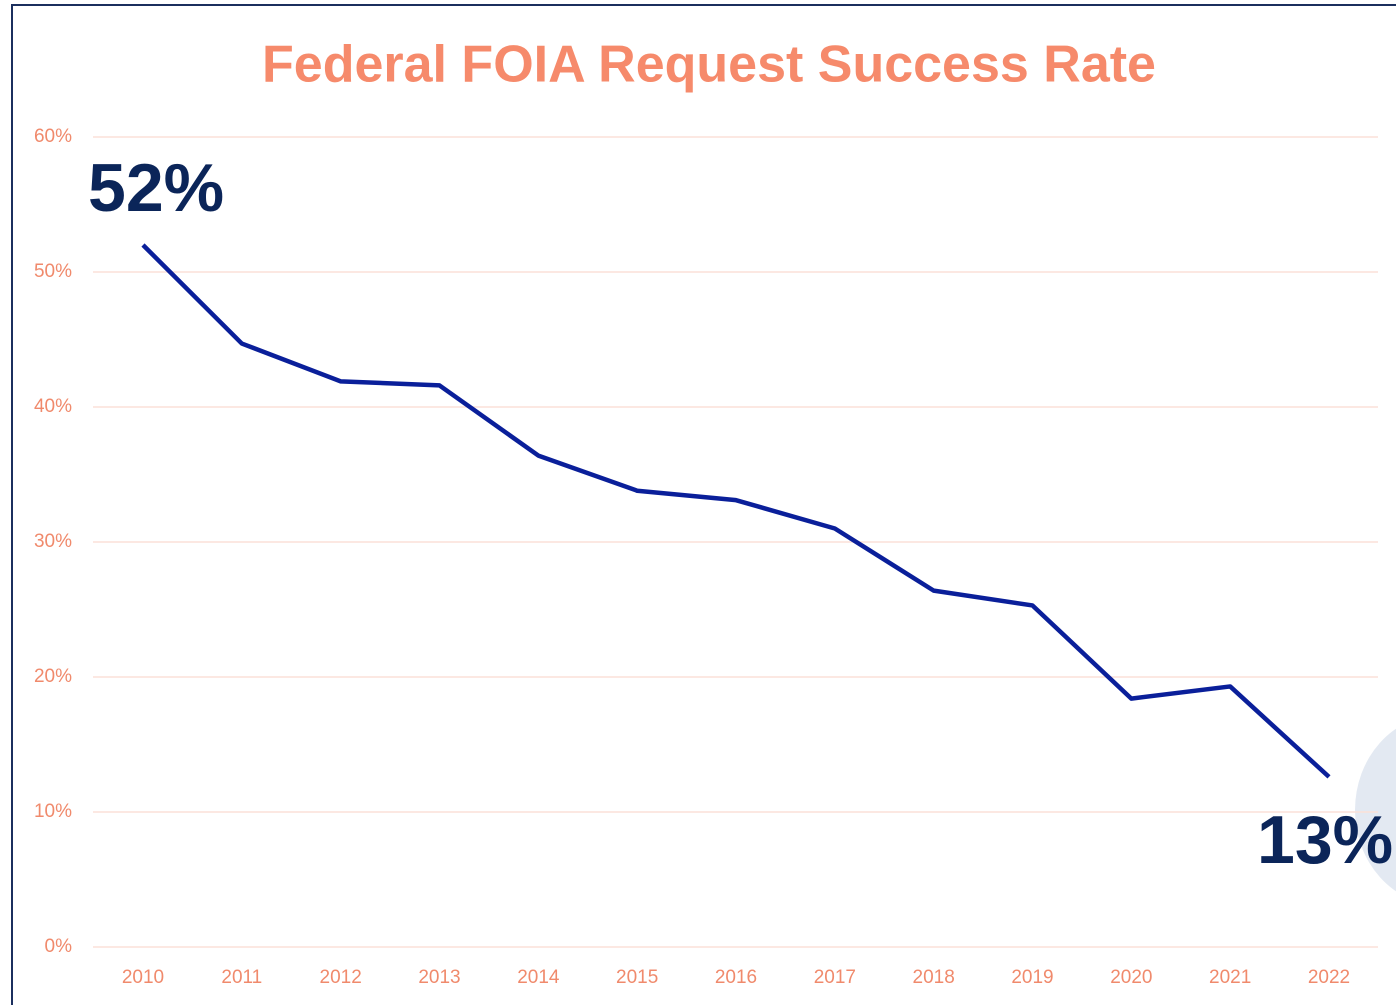 Image resolution: width=1396 pixels, height=1005 pixels. Describe the element at coordinates (143, 977) in the screenshot. I see `x-tick-label: 2010` at that location.